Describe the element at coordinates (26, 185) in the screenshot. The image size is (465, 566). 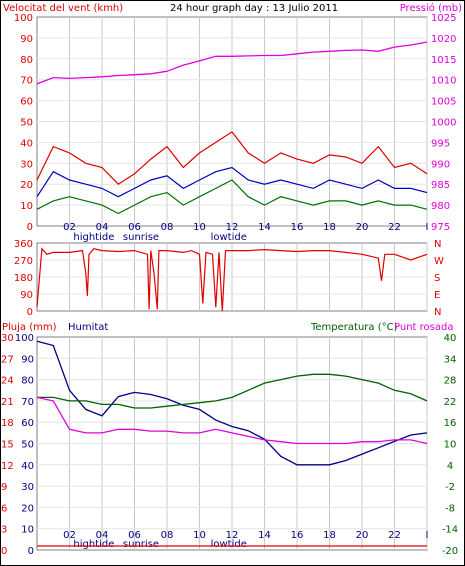
I see `wind-y-tick-label: 20` at that location.